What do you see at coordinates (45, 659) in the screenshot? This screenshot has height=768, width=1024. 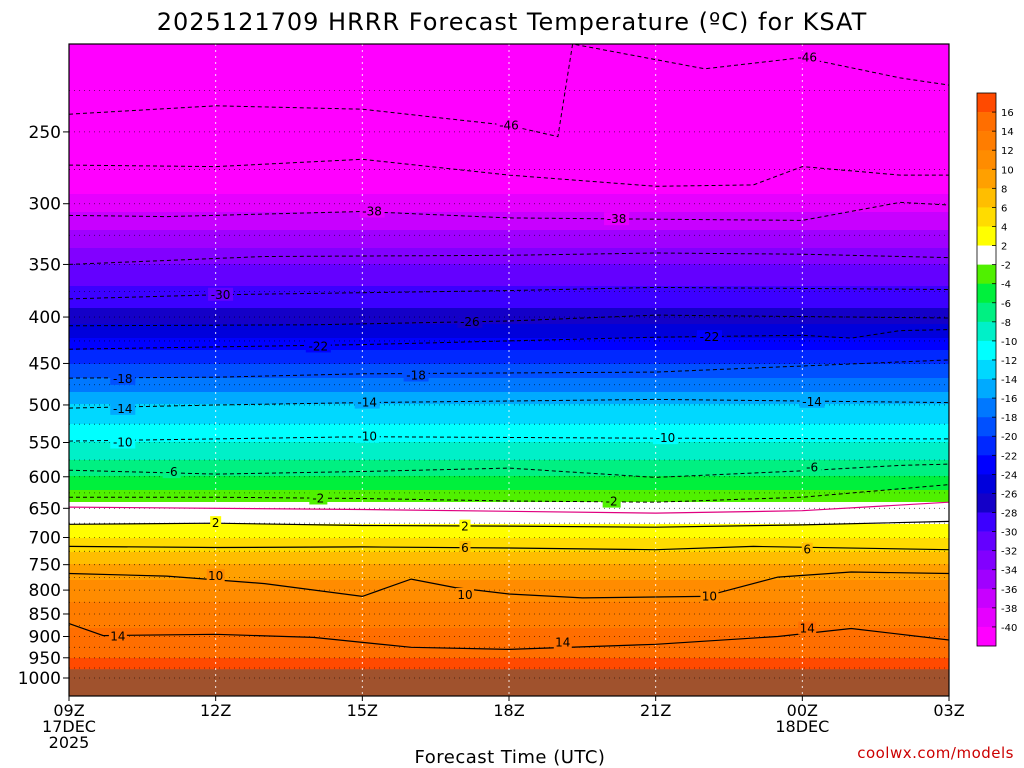 I see `y-tick-label: 950` at bounding box center [45, 659].